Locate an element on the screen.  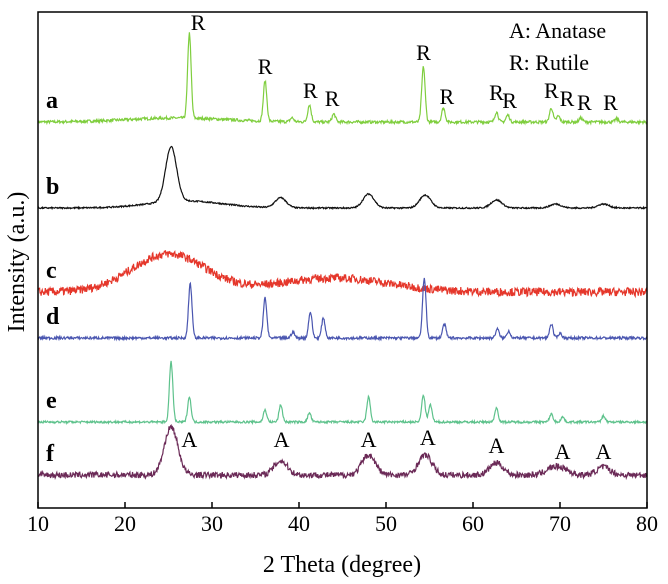
series-label-c: c is located at coordinates (51, 271).